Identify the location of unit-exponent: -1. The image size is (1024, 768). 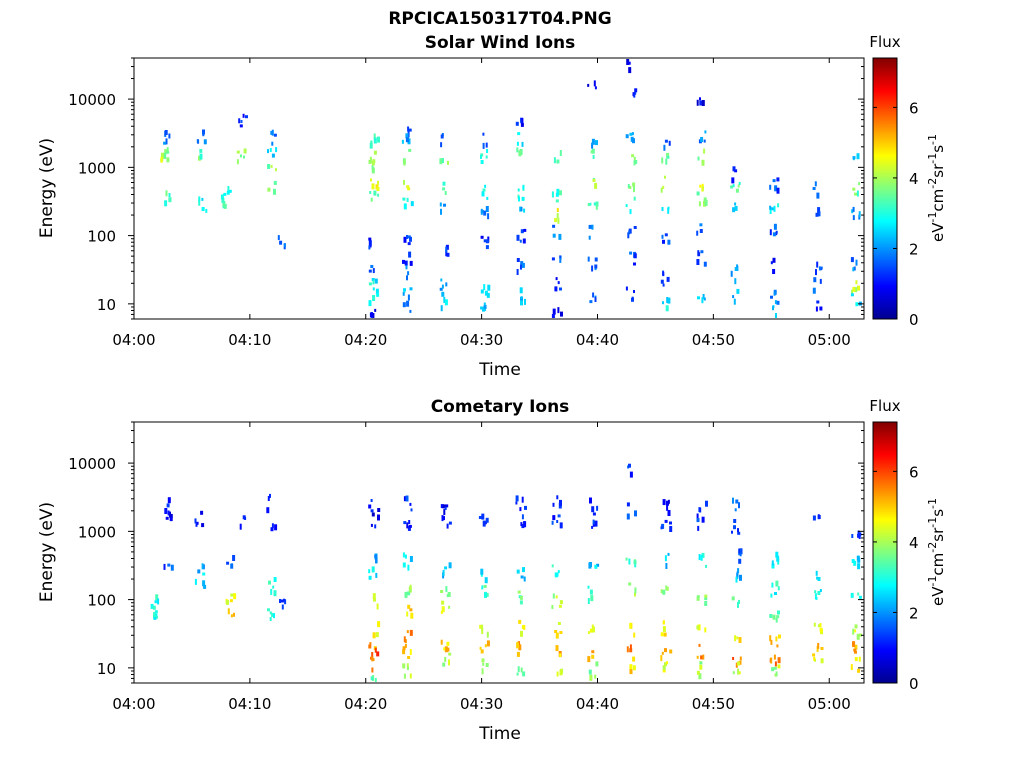
(932, 522).